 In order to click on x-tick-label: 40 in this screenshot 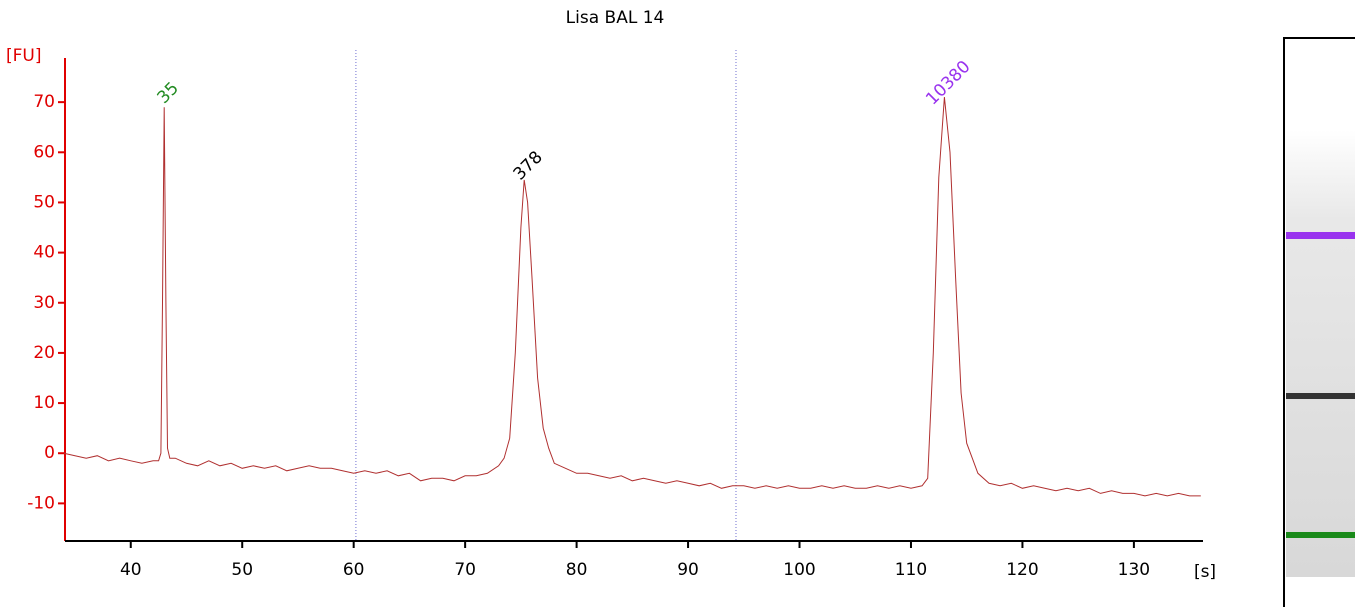, I will do `click(131, 570)`.